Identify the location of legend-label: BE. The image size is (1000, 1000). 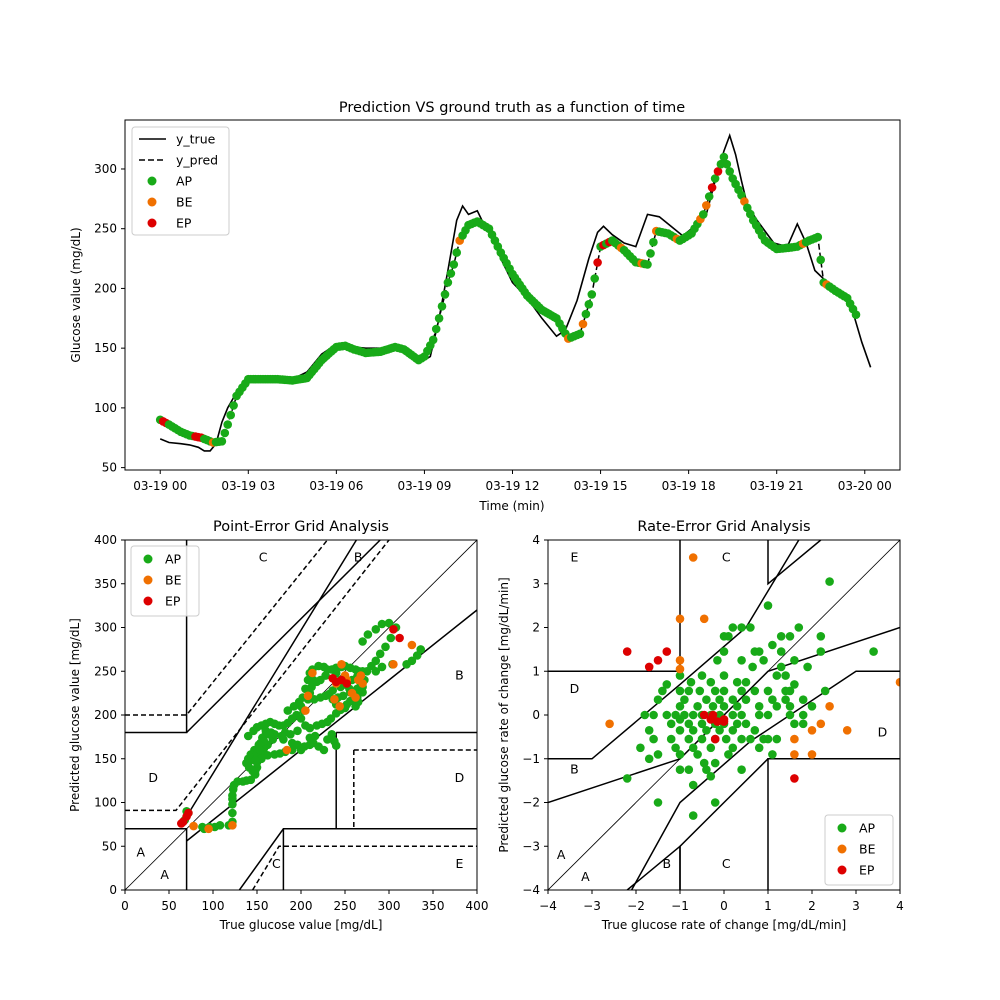
(867, 849).